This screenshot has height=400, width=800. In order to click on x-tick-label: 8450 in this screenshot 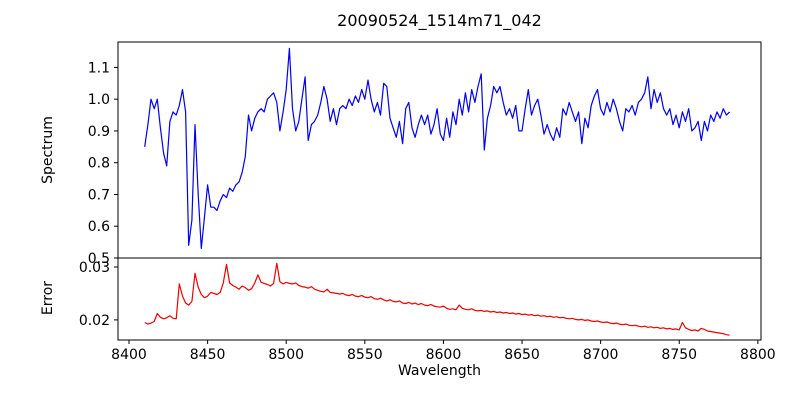, I will do `click(208, 355)`.